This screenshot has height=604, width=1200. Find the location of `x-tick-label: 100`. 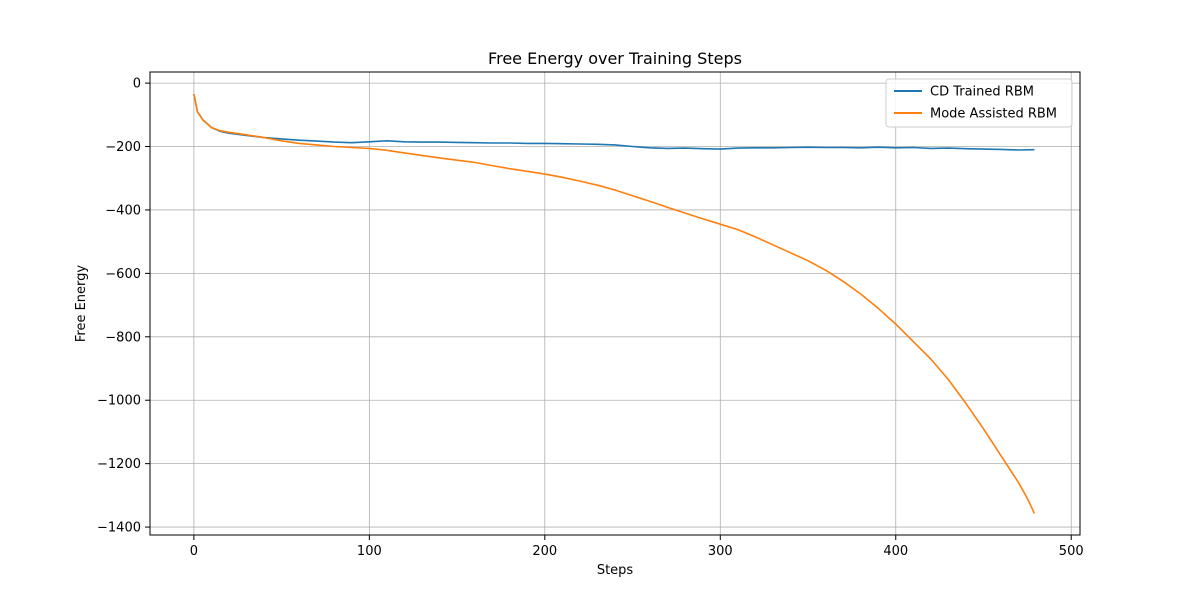

x-tick-label: 100 is located at coordinates (369, 551).